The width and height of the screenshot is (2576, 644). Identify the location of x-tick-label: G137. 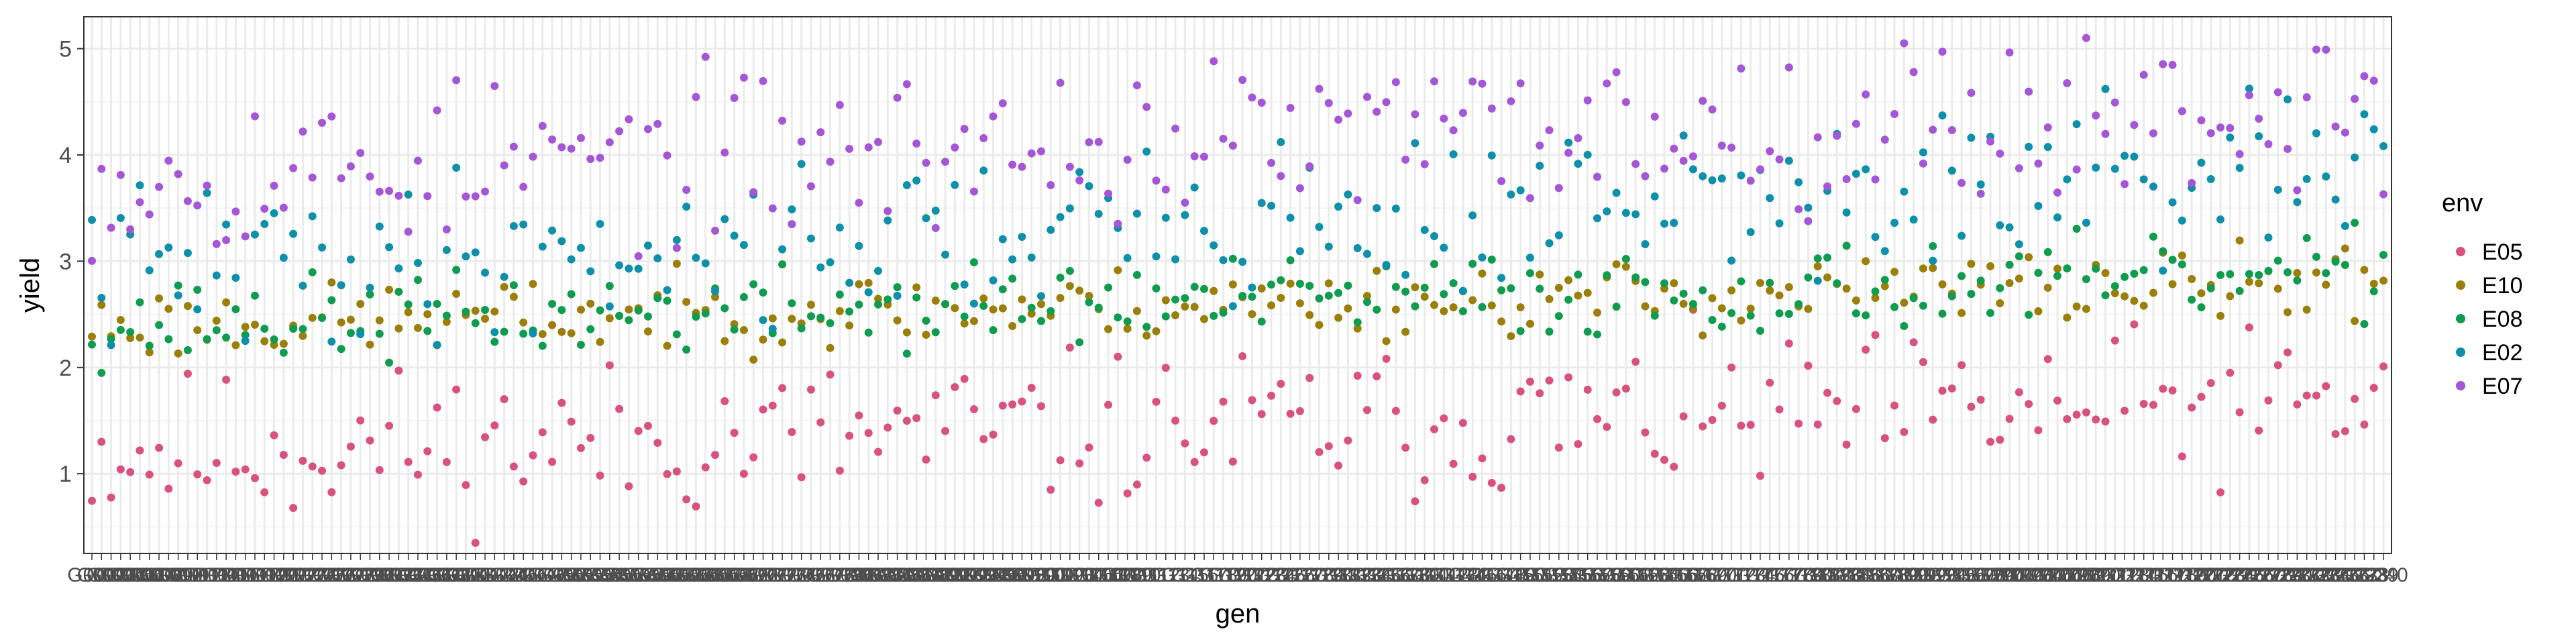
(1395, 575).